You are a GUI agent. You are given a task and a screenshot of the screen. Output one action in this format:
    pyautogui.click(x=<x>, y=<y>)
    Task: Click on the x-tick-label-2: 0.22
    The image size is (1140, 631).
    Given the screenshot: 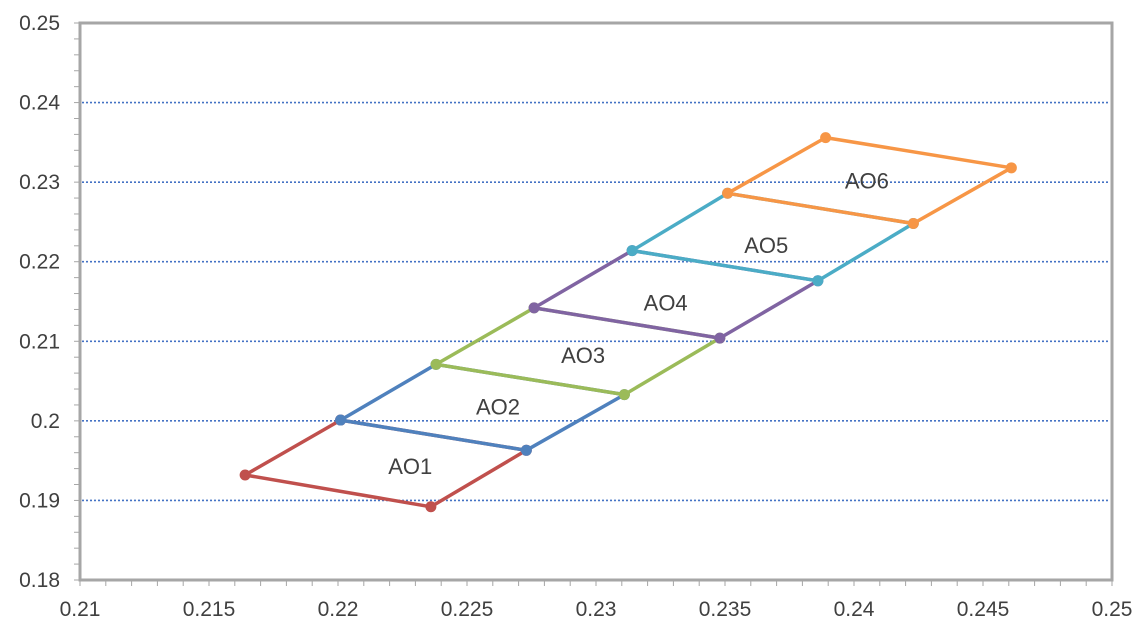 What is the action you would take?
    pyautogui.click(x=338, y=609)
    